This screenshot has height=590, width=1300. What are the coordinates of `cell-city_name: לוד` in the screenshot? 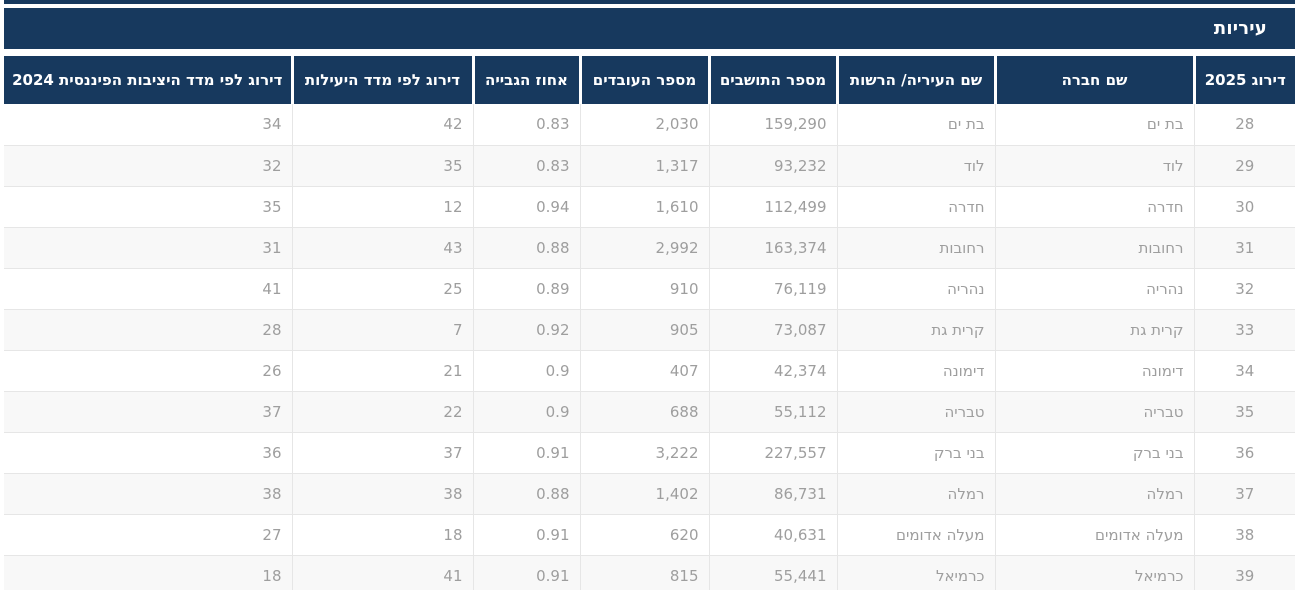 It's located at (915, 166).